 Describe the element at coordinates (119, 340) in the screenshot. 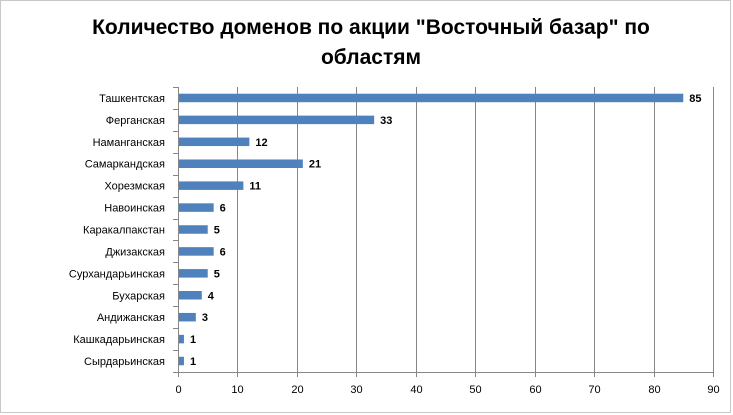

I see `category-label: Кашкадарьинская` at that location.